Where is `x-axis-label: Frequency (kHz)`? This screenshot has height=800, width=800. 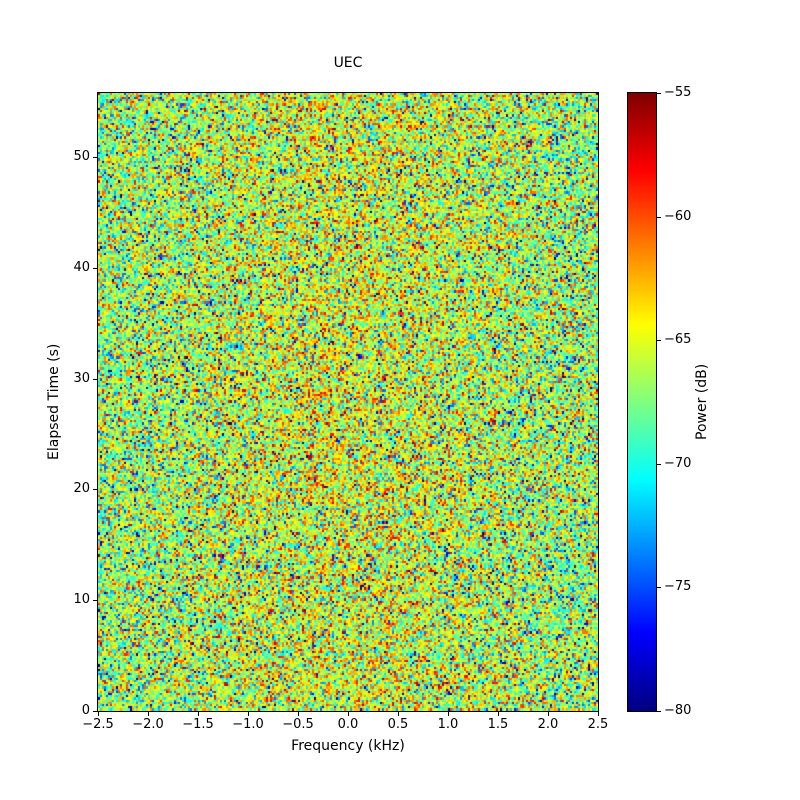
x-axis-label: Frequency (kHz) is located at coordinates (348, 746).